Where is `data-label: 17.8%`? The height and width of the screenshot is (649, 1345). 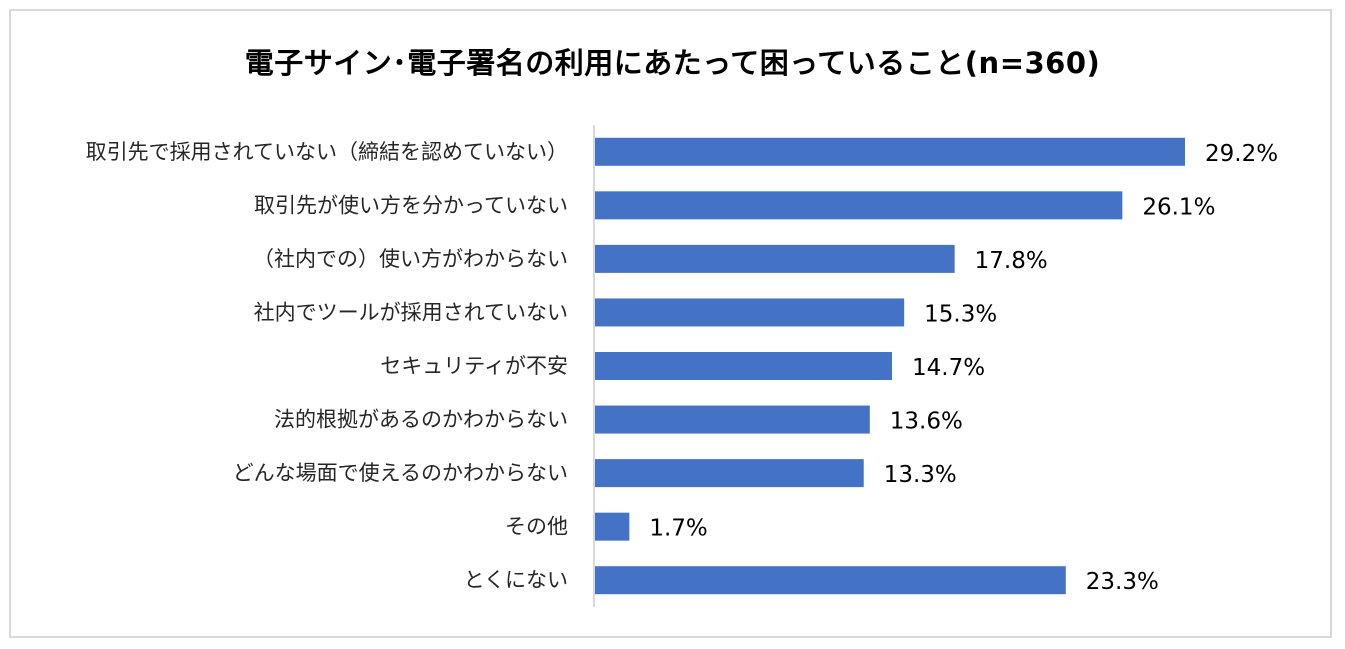
data-label: 17.8% is located at coordinates (1011, 261).